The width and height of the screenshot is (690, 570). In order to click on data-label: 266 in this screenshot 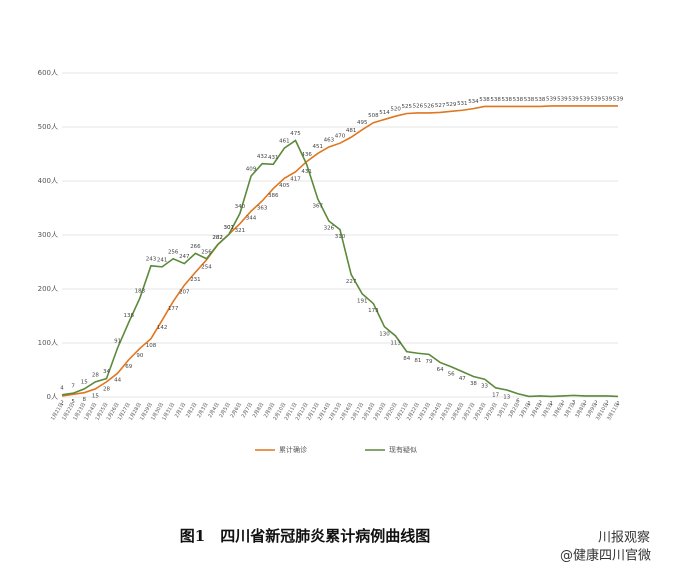, I will do `click(195, 247)`.